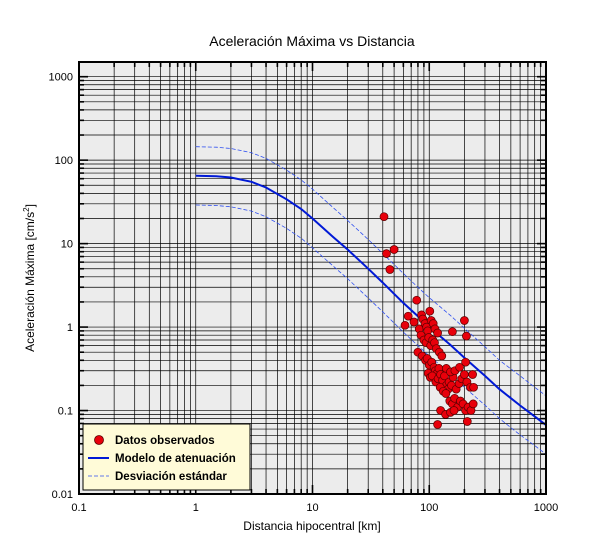 The height and width of the screenshot is (560, 590). What do you see at coordinates (311, 526) in the screenshot?
I see `x-axis-label: Distancia hipocentral [km]` at bounding box center [311, 526].